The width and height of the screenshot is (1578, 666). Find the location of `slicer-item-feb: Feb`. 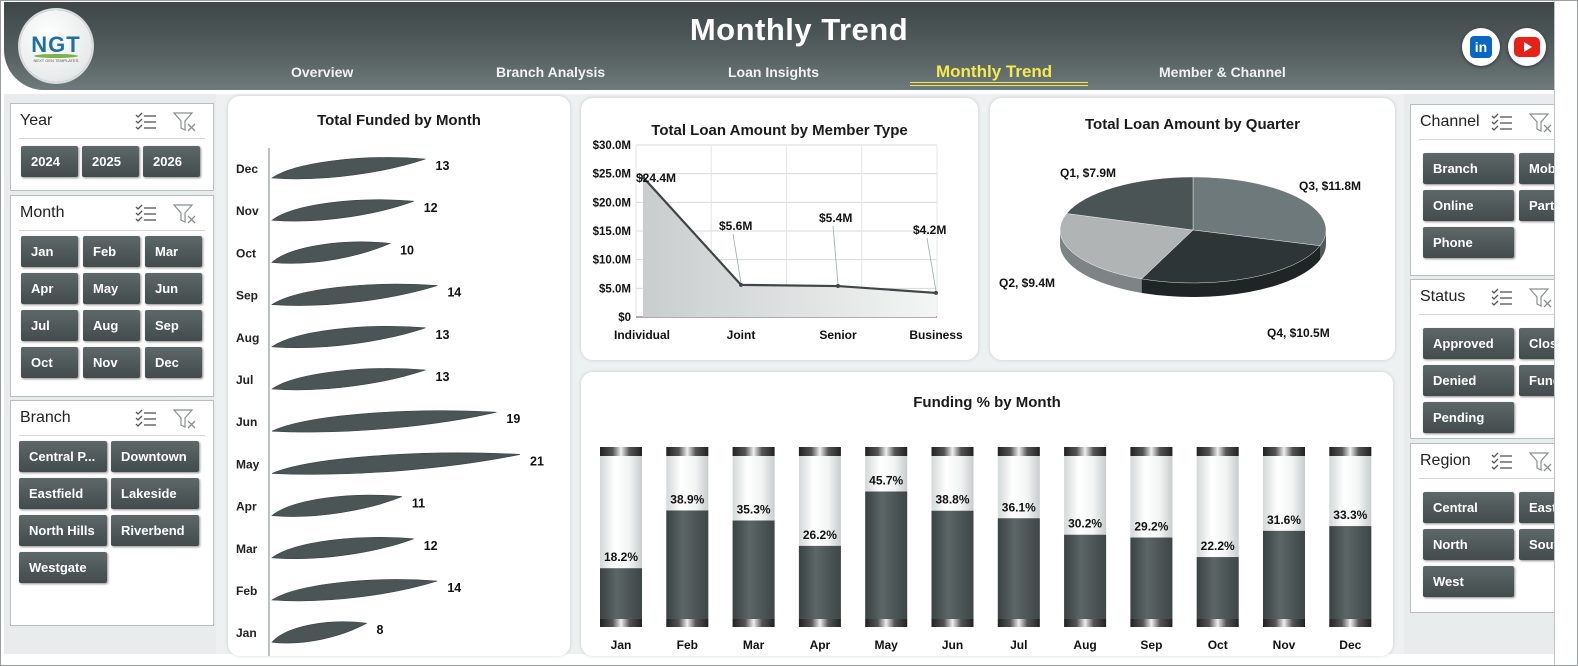

slicer-item-feb: Feb is located at coordinates (111, 251).